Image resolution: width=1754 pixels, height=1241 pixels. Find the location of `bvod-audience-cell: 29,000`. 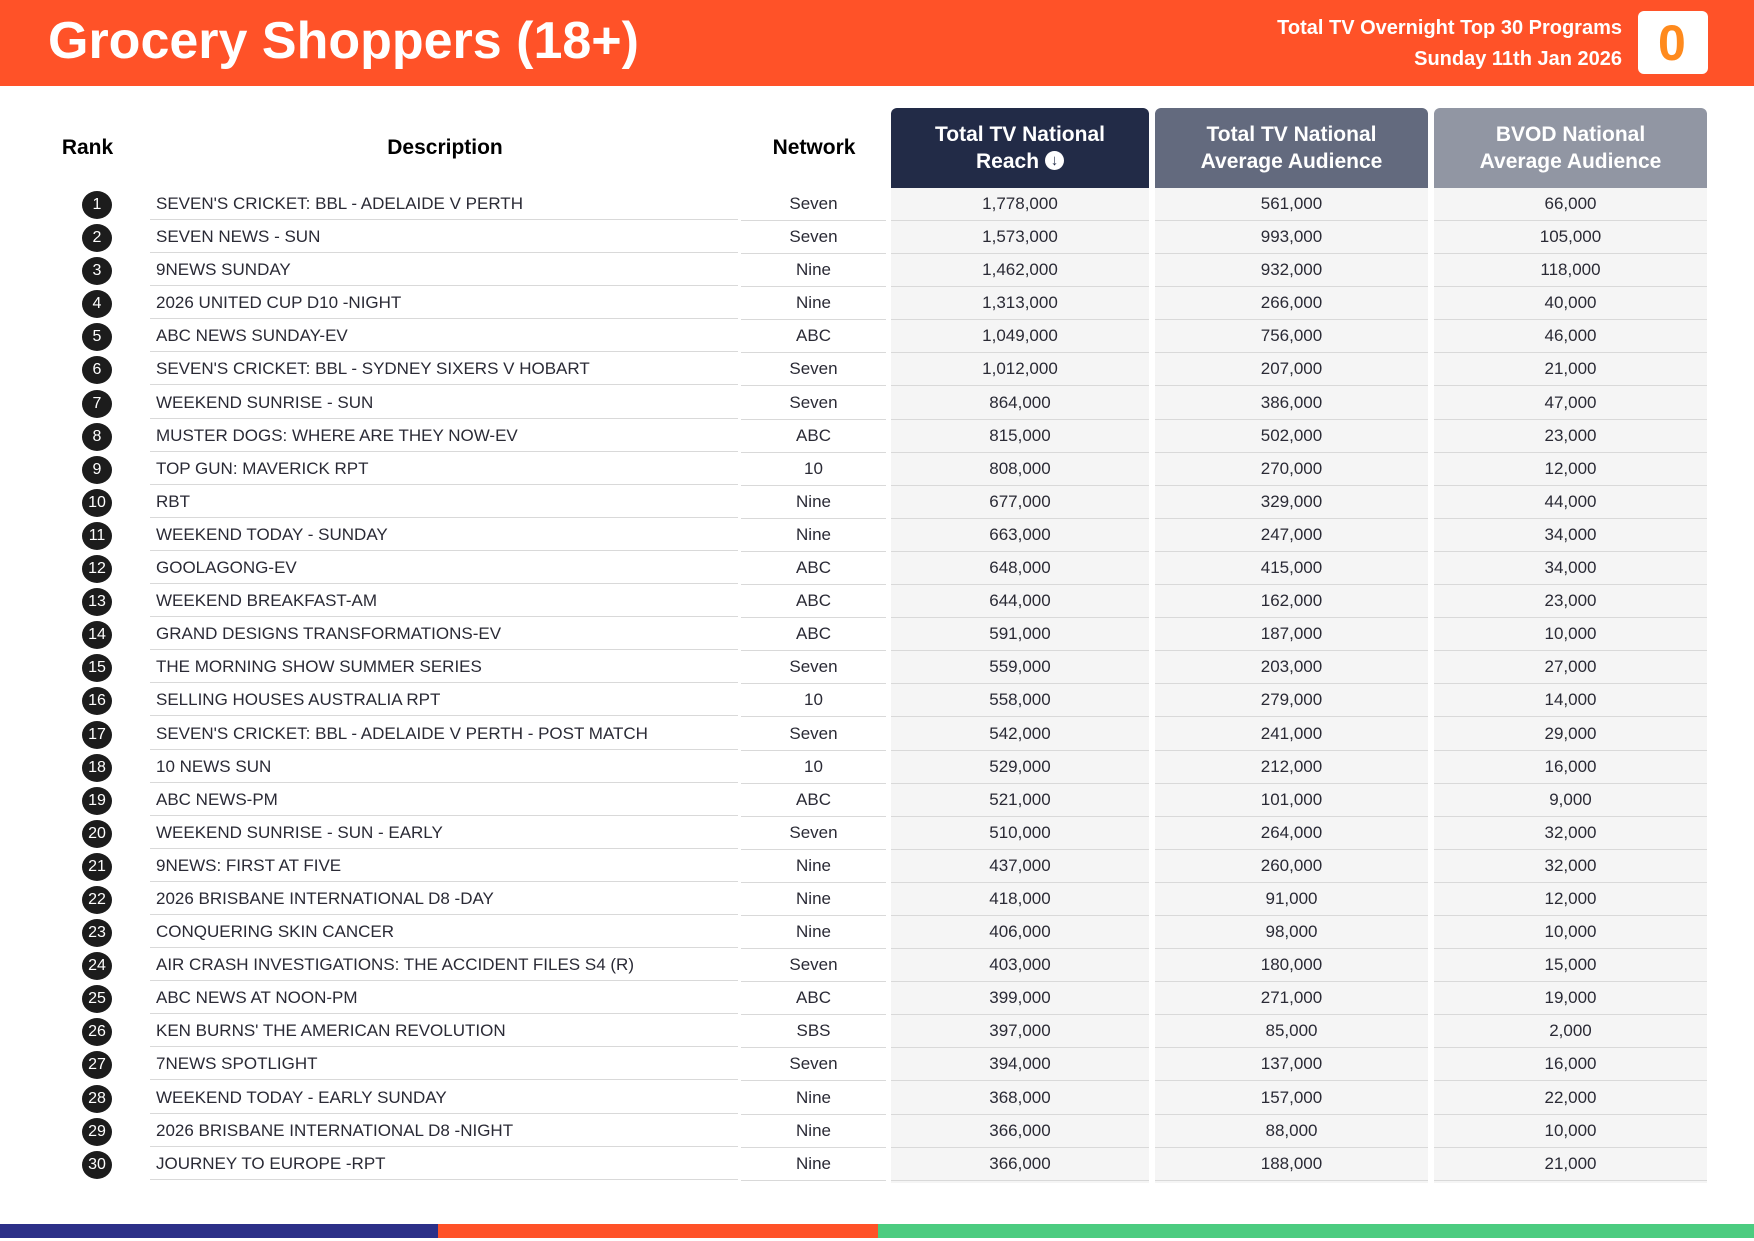

bvod-audience-cell: 29,000 is located at coordinates (1570, 734).